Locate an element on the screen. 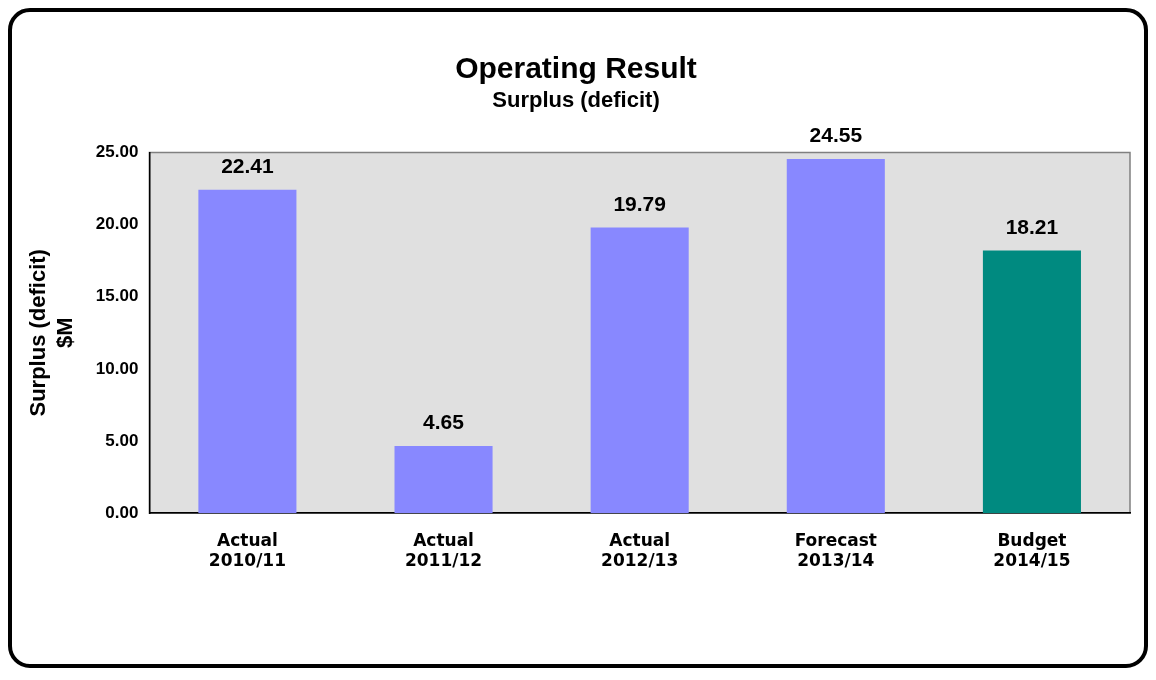 This screenshot has height=680, width=1156. x-tick-label: Actual 2011/12 is located at coordinates (443, 550).